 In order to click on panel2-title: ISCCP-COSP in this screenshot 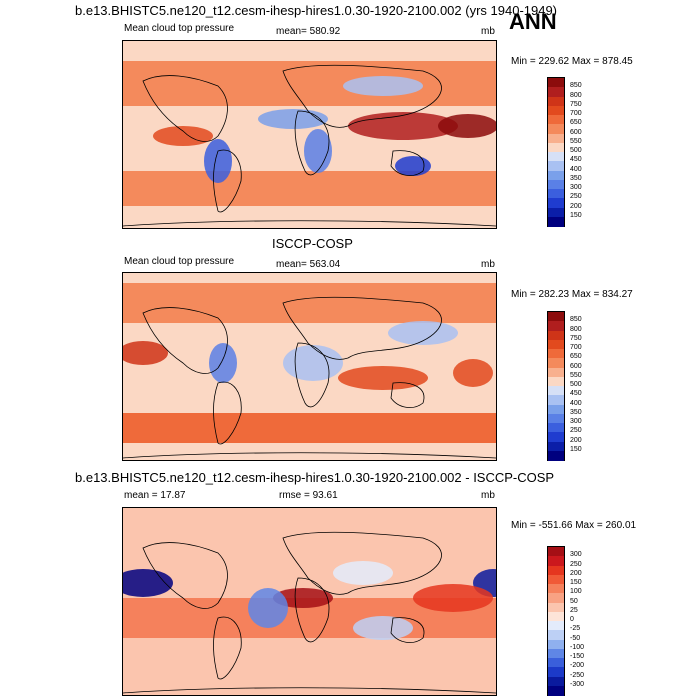, I will do `click(312, 243)`.